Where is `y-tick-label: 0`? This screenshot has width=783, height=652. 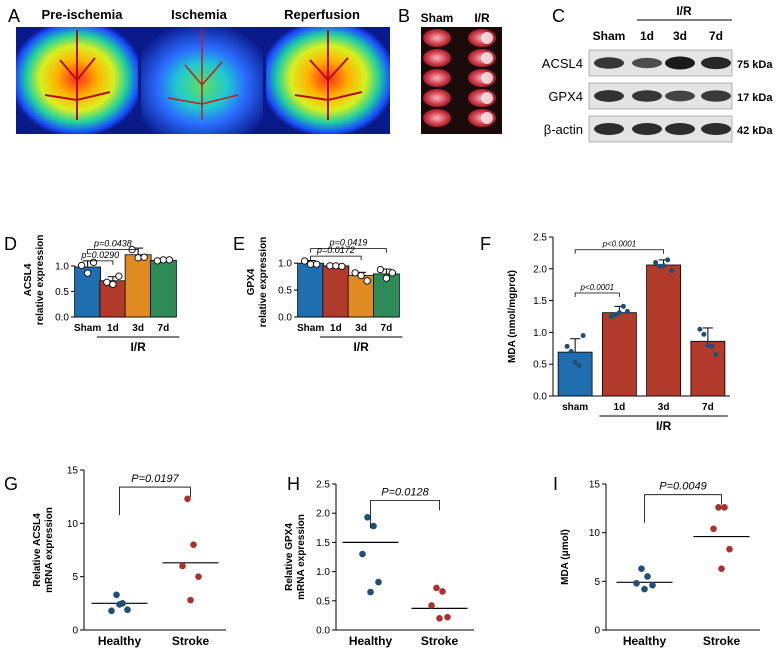
y-tick-label: 0 is located at coordinates (597, 631).